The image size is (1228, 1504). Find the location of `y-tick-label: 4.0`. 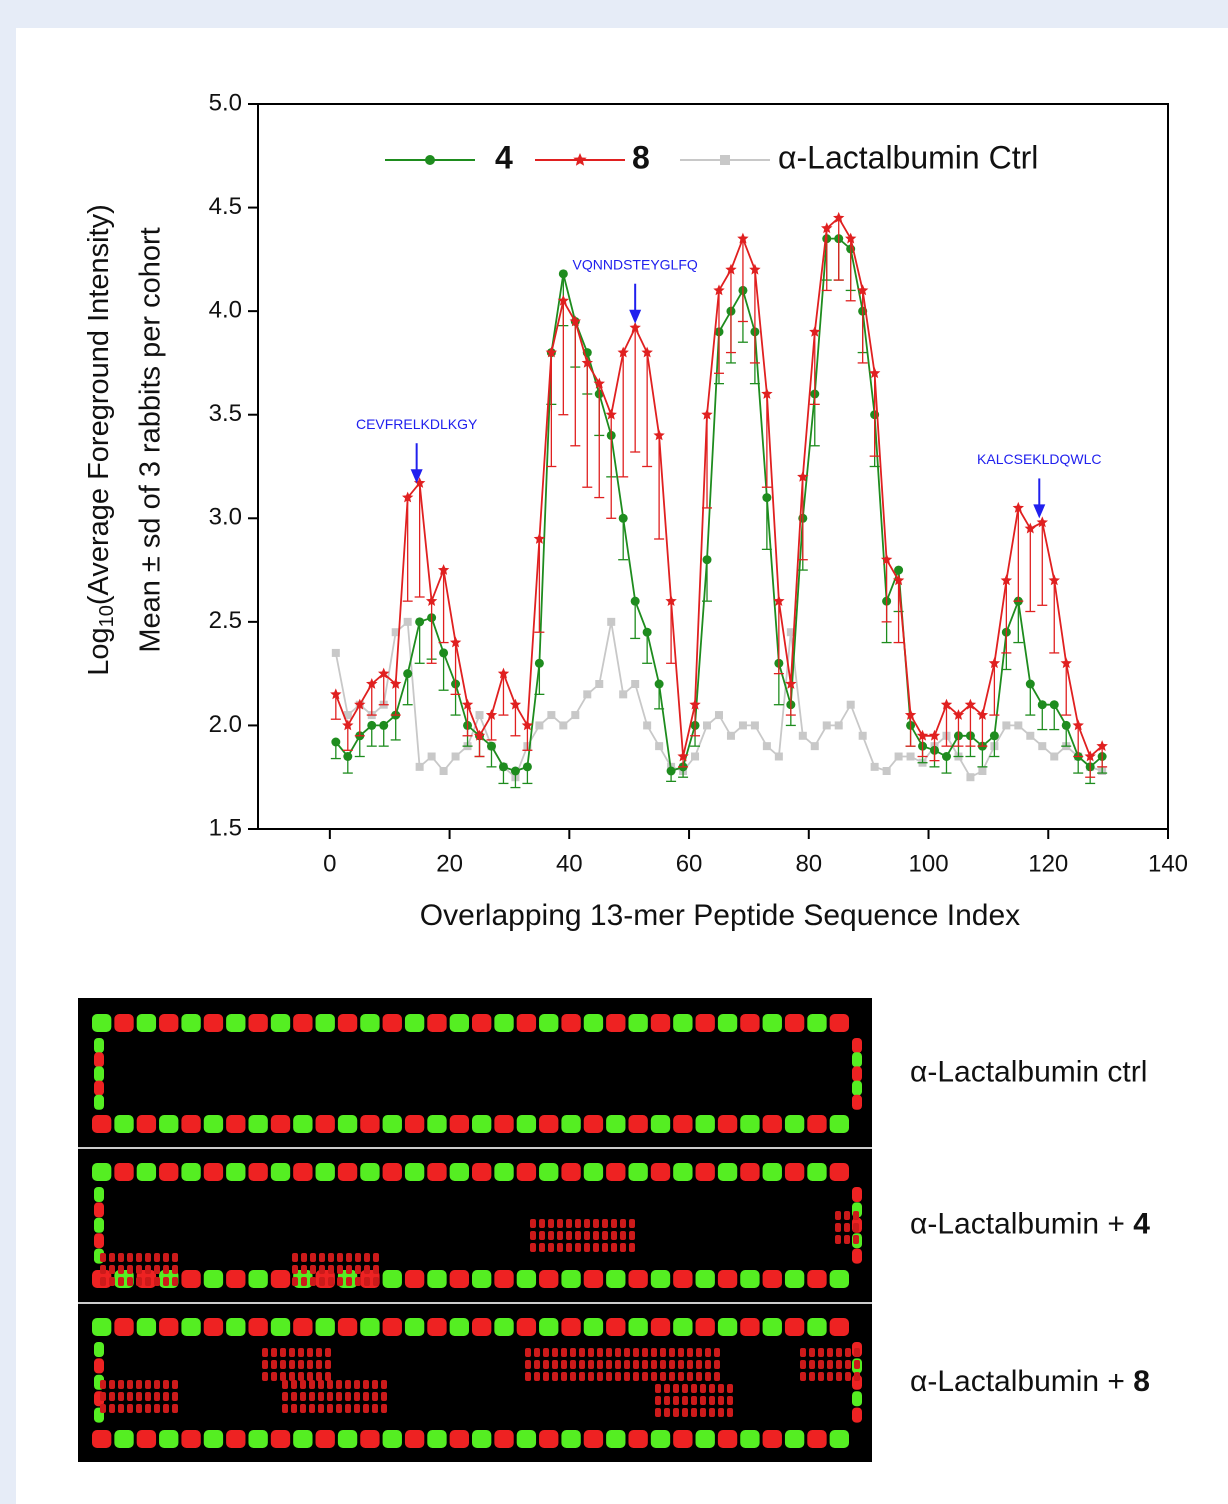

y-tick-label: 4.0 is located at coordinates (225, 309).